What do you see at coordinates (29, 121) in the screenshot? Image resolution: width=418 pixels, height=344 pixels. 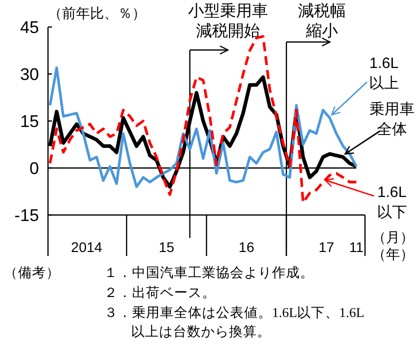 I see `y-tick-label: 15` at bounding box center [29, 121].